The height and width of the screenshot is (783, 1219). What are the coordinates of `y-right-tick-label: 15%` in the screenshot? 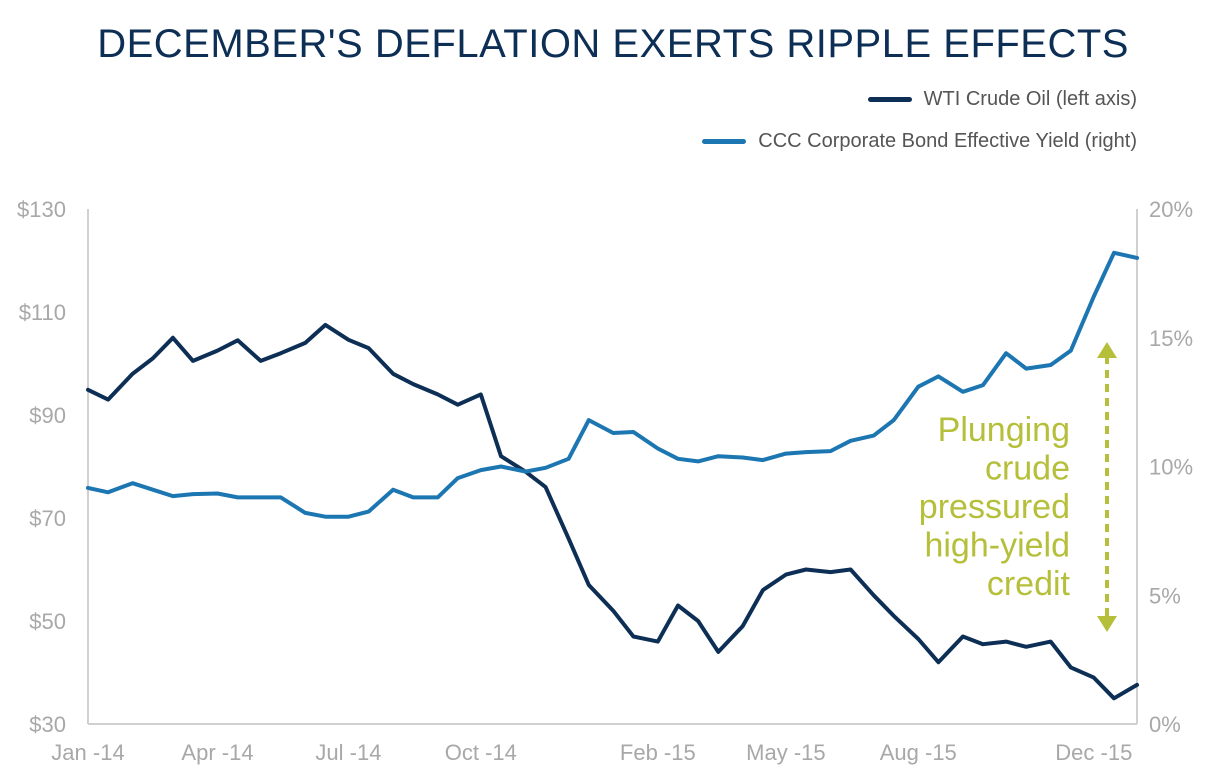 It's located at (1171, 338).